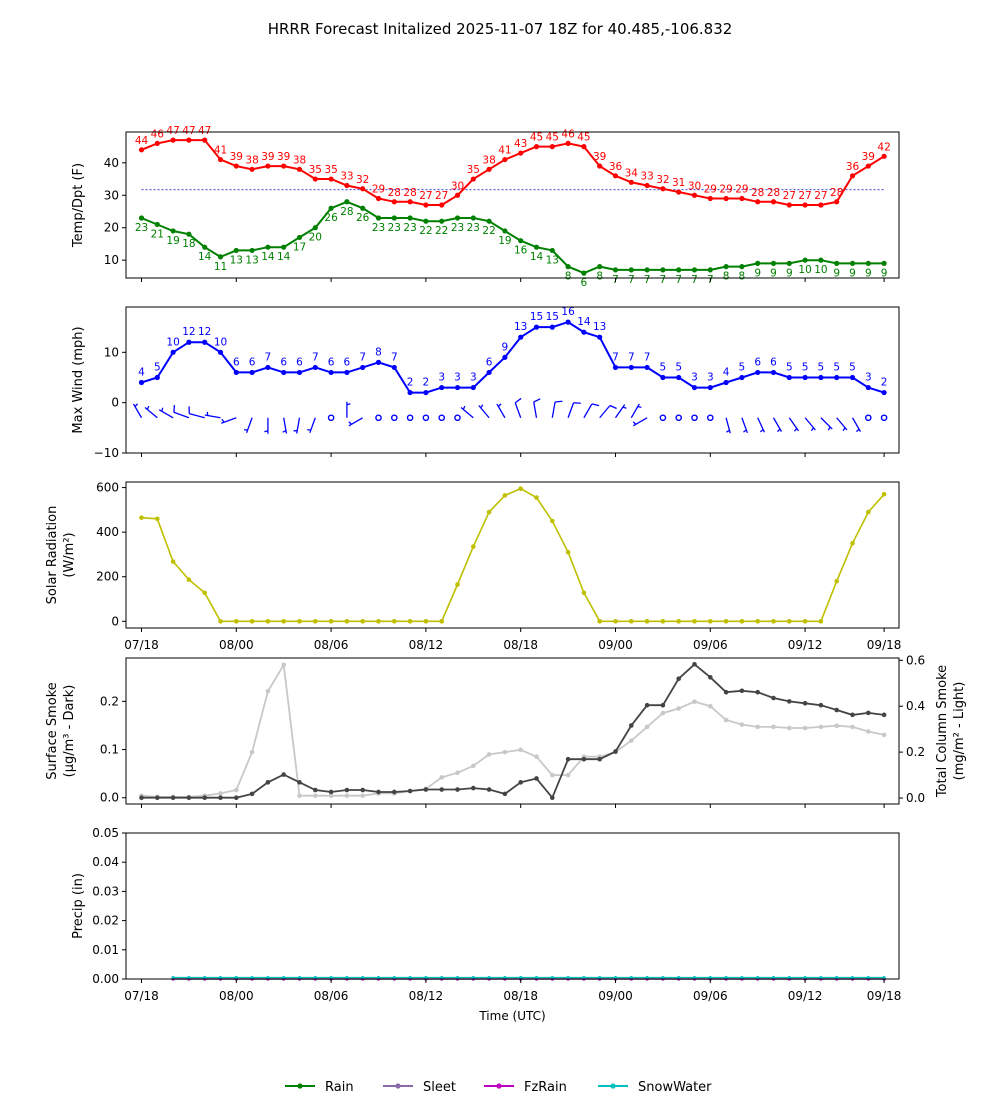 The image size is (1000, 1100). I want to click on x-tick-label: 07/18, so click(141, 996).